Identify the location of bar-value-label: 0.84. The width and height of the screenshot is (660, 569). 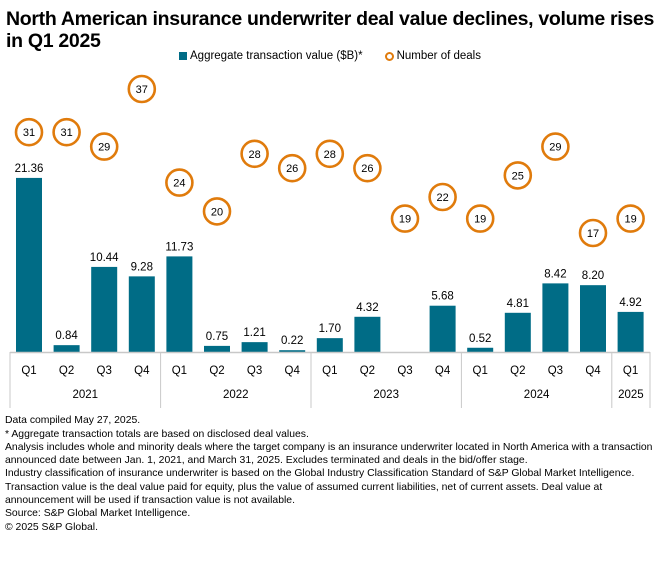
(66, 336).